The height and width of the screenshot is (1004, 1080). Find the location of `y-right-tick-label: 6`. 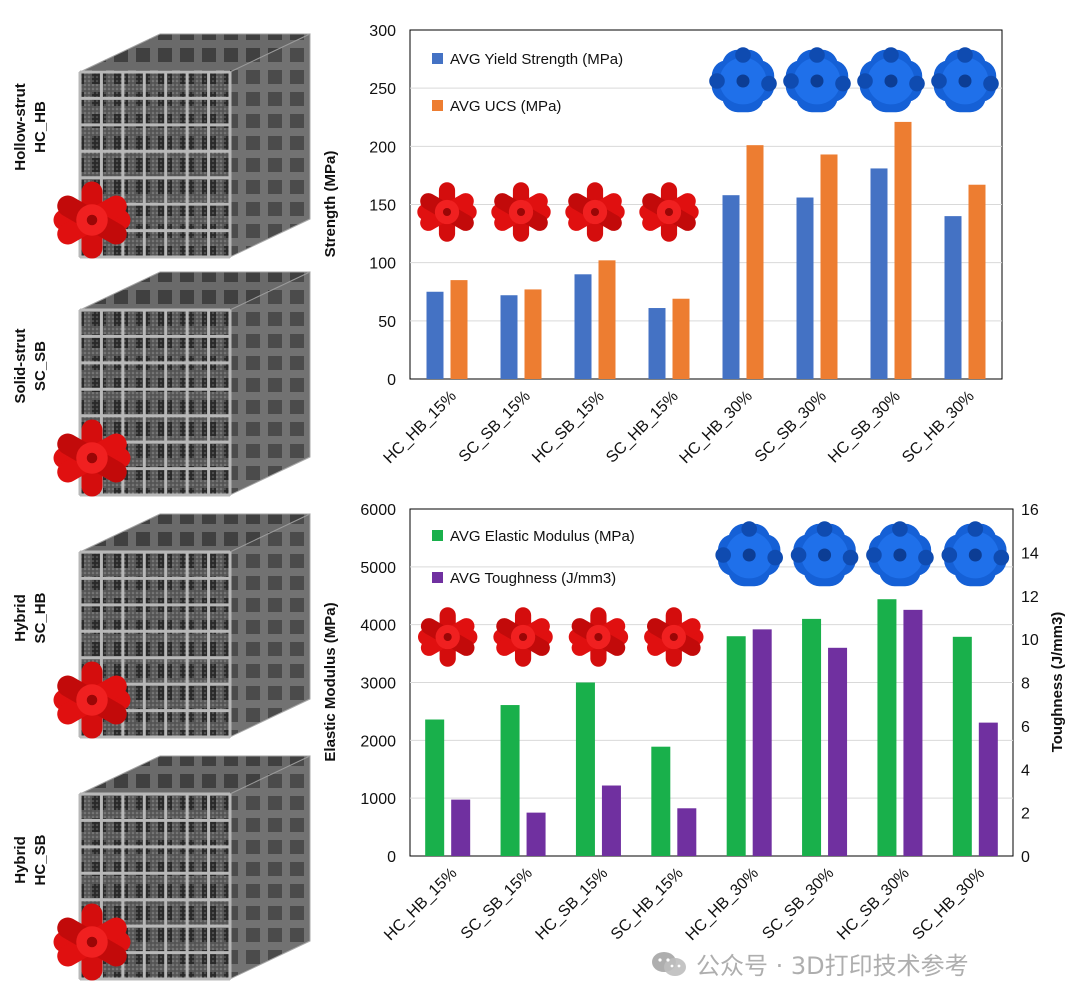

y-right-tick-label: 6 is located at coordinates (1025, 727).